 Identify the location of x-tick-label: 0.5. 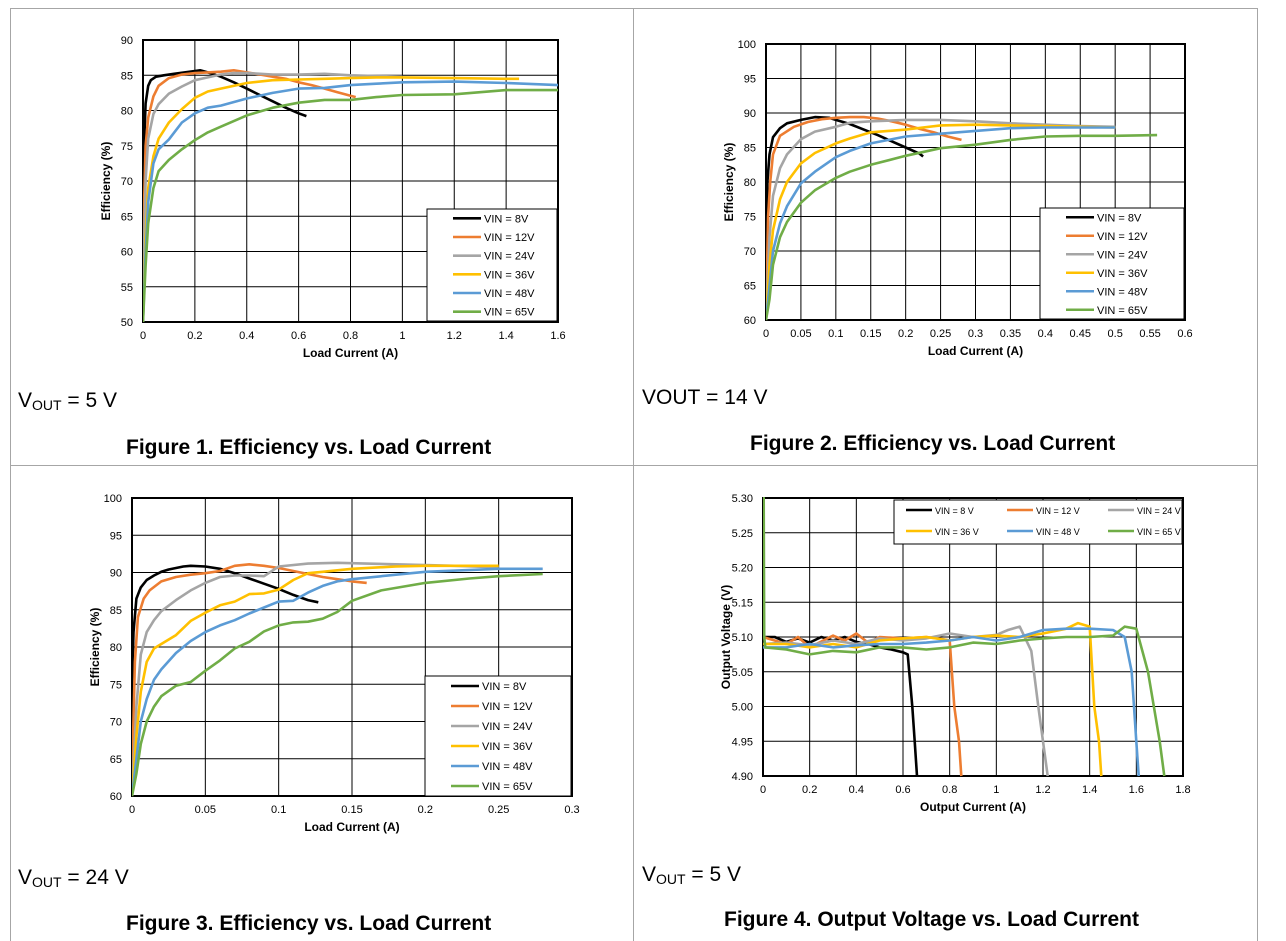
(1115, 334).